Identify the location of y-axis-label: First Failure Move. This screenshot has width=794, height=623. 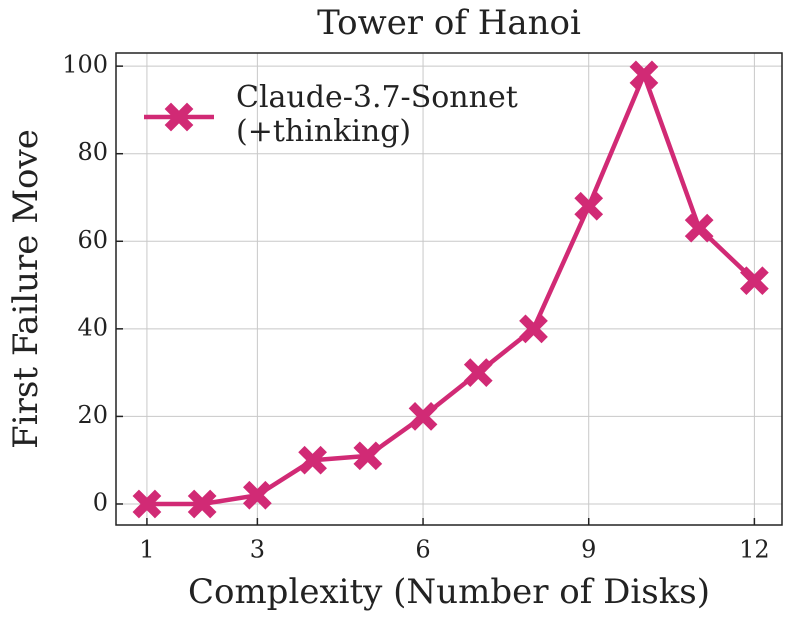
(26, 289).